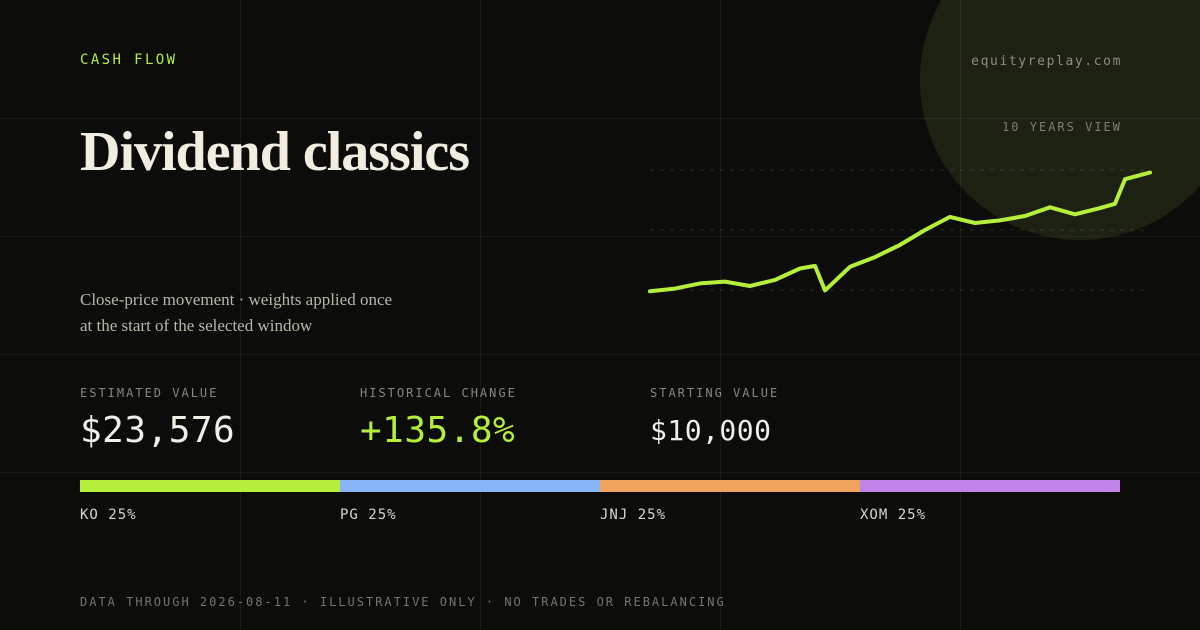 The height and width of the screenshot is (630, 1200). Describe the element at coordinates (614, 515) in the screenshot. I see `allocation-ticker: JNJ` at that location.